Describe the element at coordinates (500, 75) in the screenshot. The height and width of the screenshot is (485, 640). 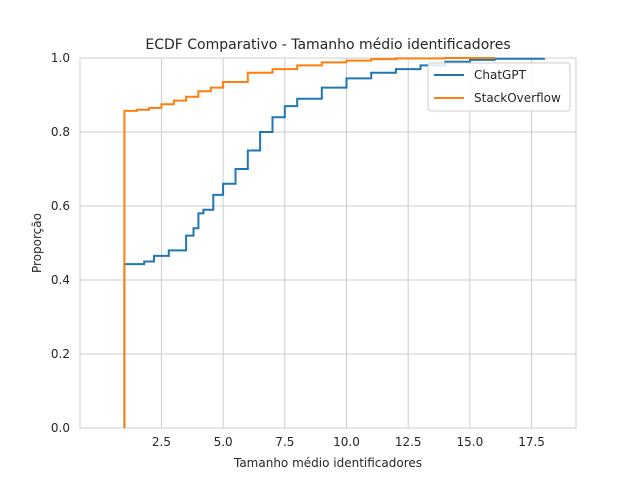
I see `legend-label-chatgpt: ChatGPT` at that location.